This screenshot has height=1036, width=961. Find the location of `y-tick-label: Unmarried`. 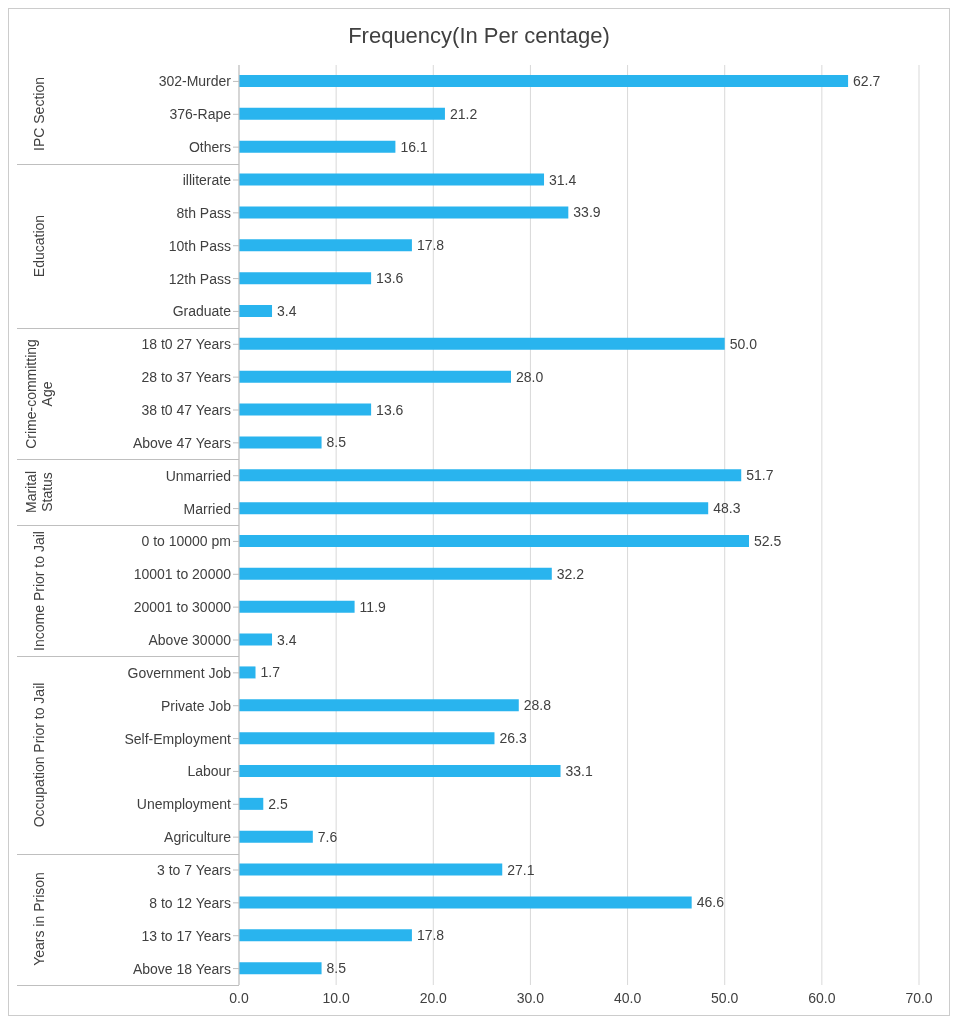

y-tick-label: Unmarried is located at coordinates (198, 475).